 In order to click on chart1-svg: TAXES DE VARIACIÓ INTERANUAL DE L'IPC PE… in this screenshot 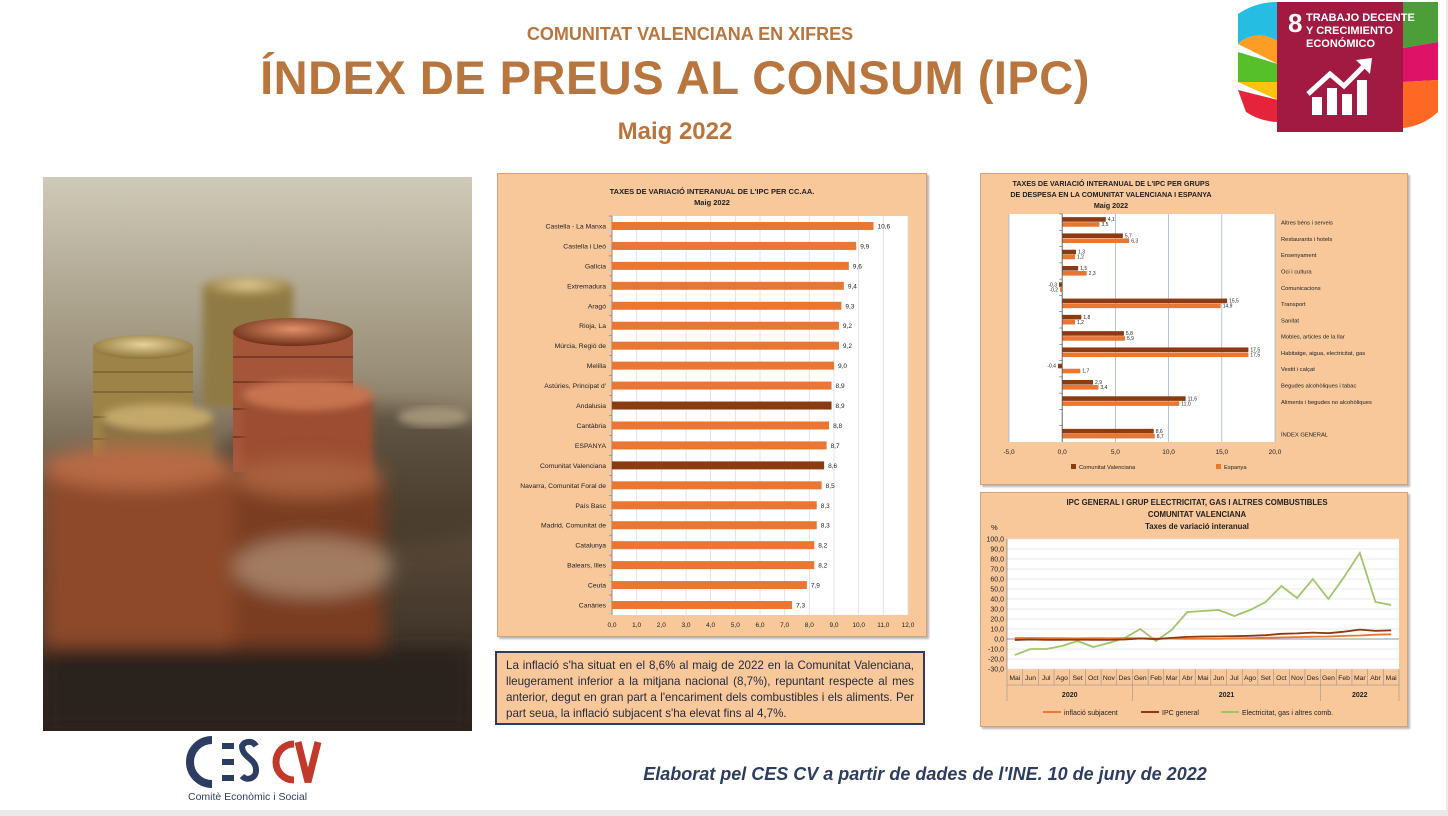, I will do `click(717, 408)`.